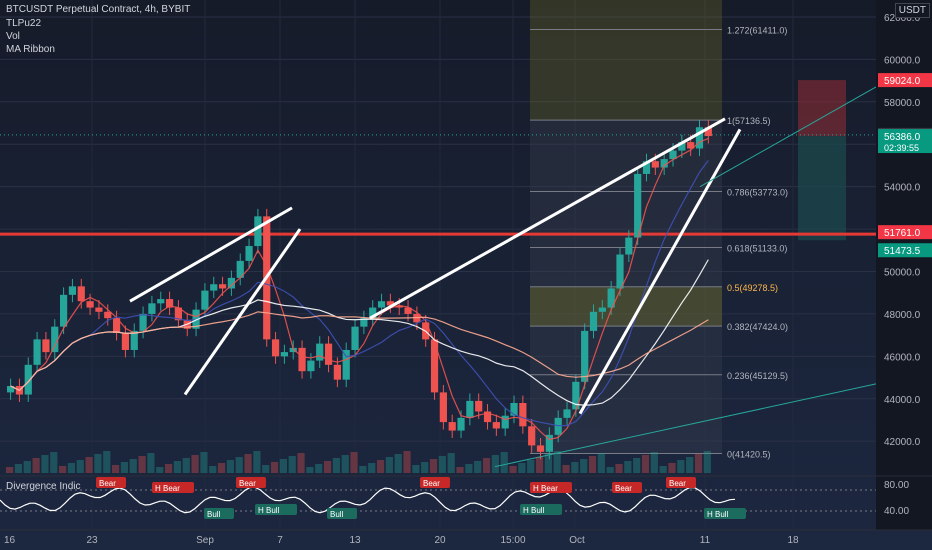  Describe the element at coordinates (793, 540) in the screenshot. I see `x-tick-label: 18` at that location.